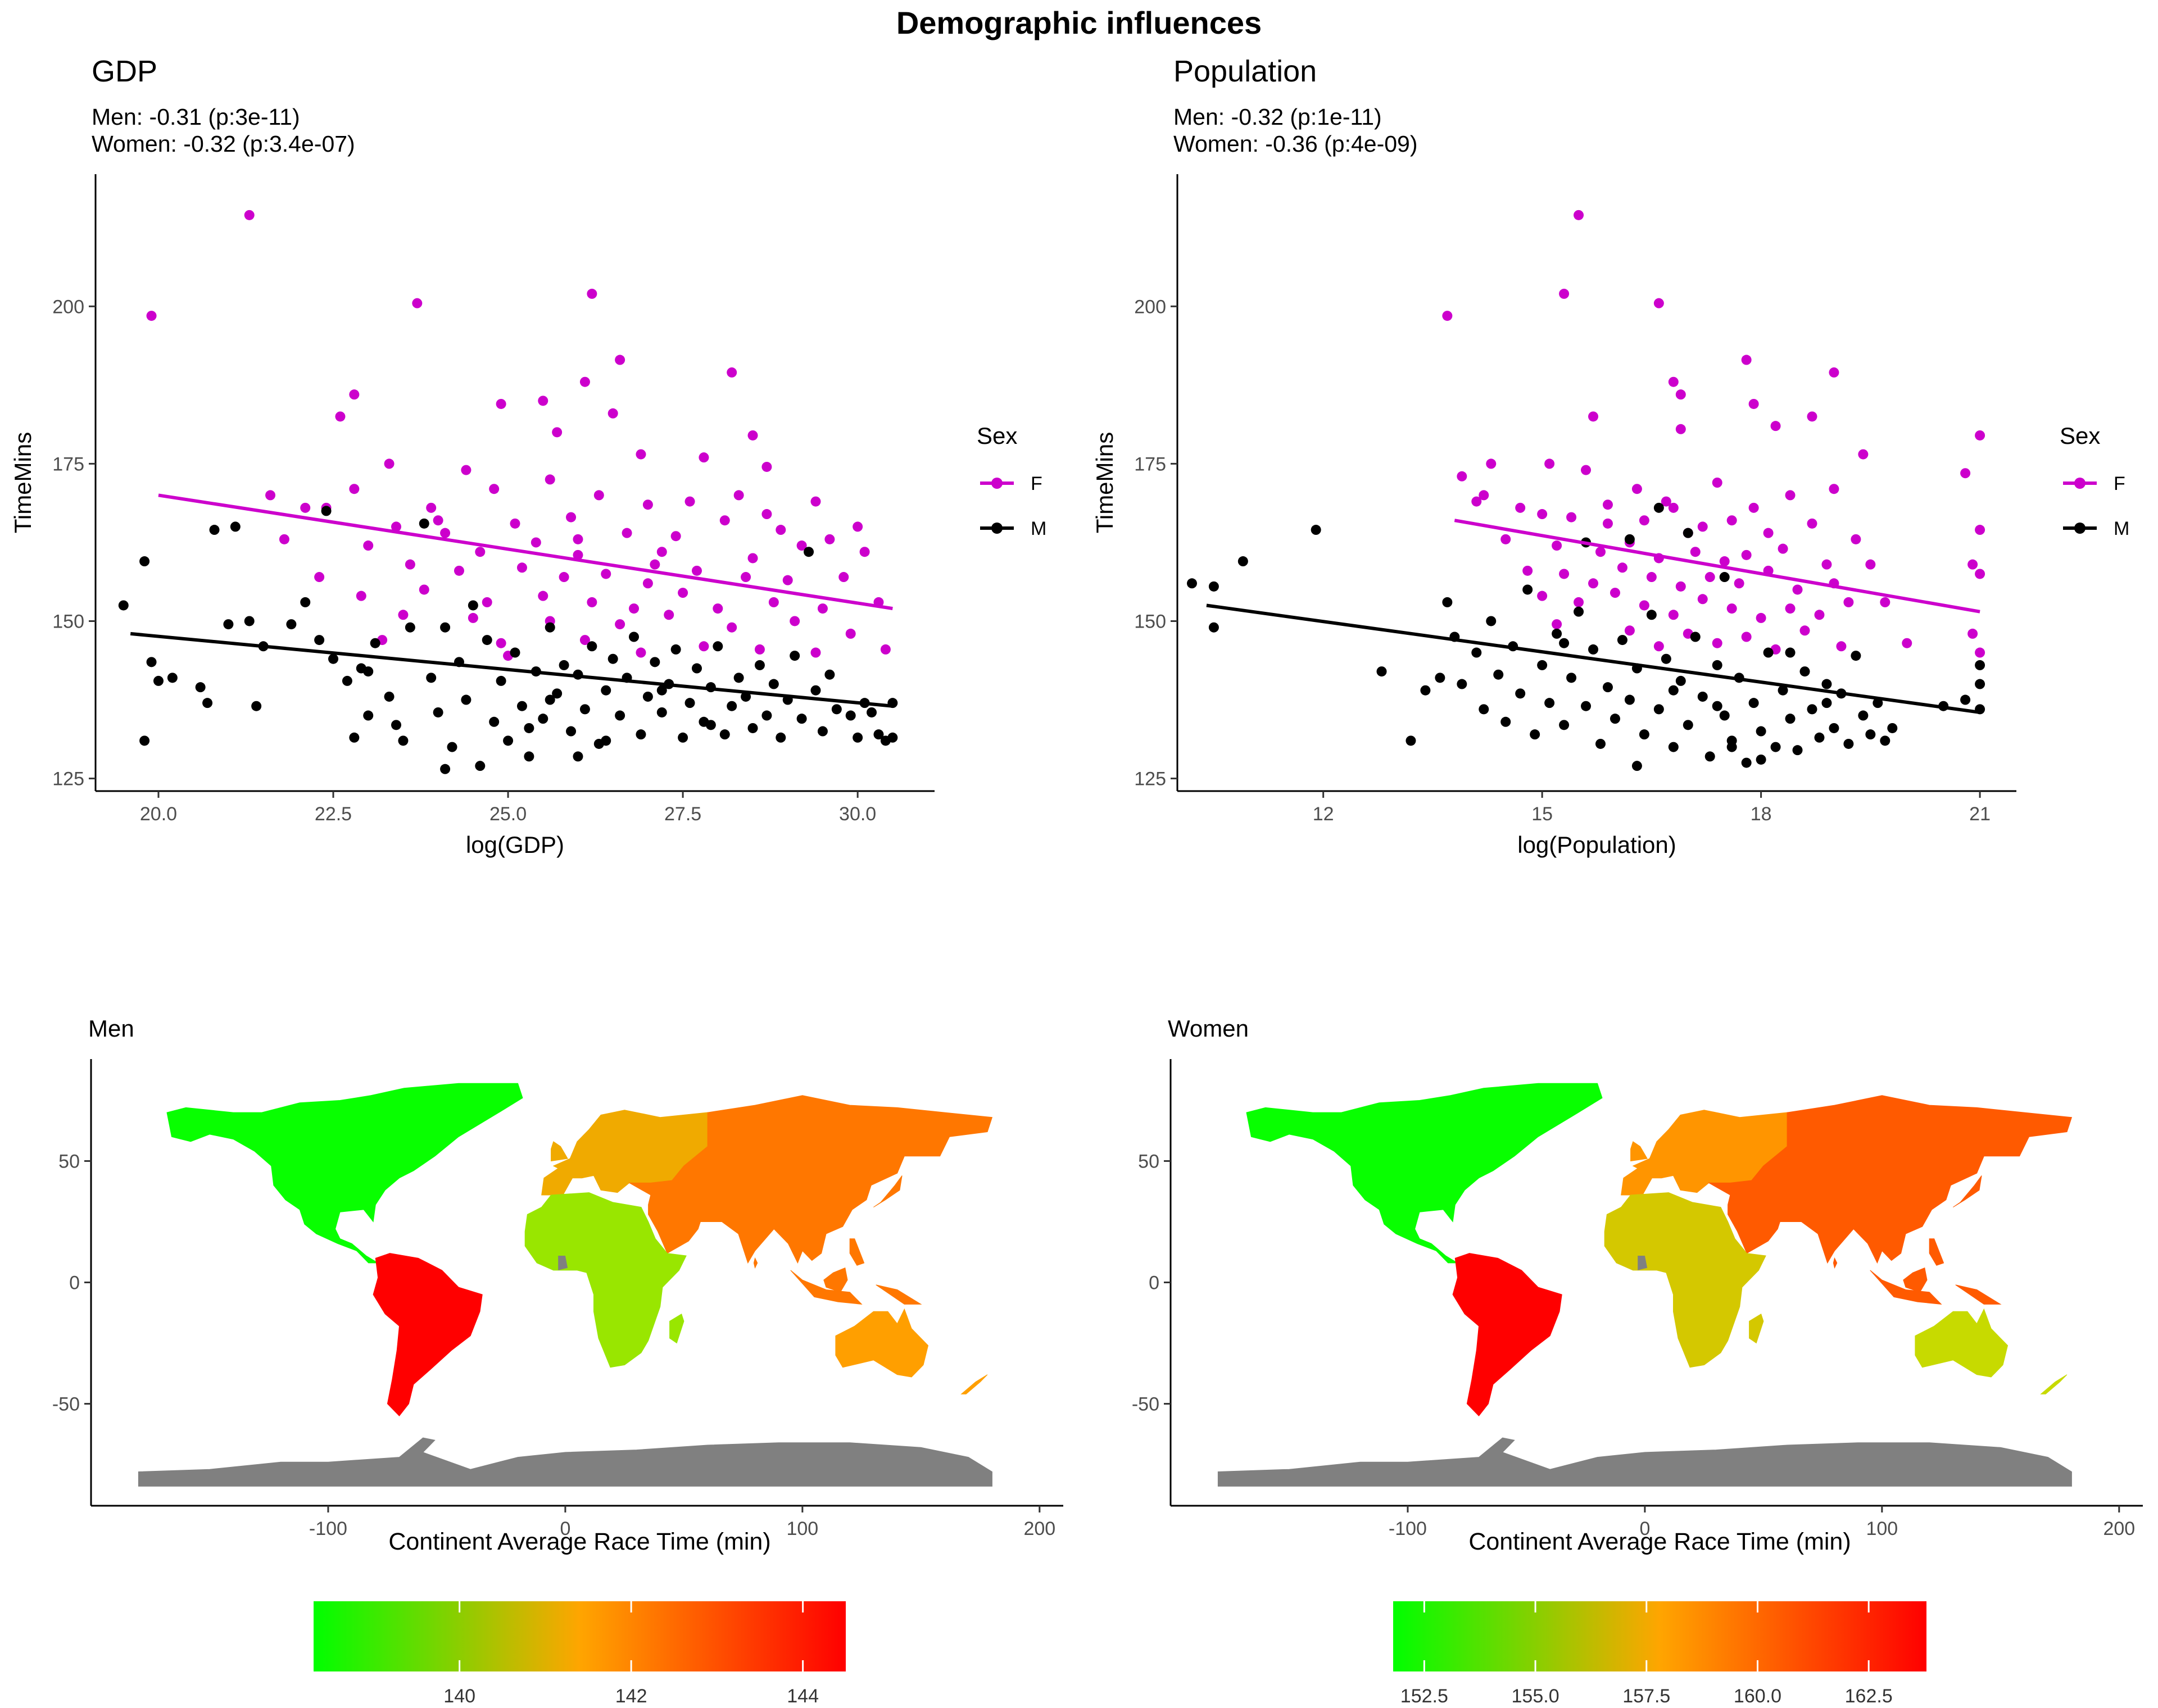 This screenshot has width=2158, height=1708. What do you see at coordinates (1643, 1263) in the screenshot?
I see `region-missing-data` at bounding box center [1643, 1263].